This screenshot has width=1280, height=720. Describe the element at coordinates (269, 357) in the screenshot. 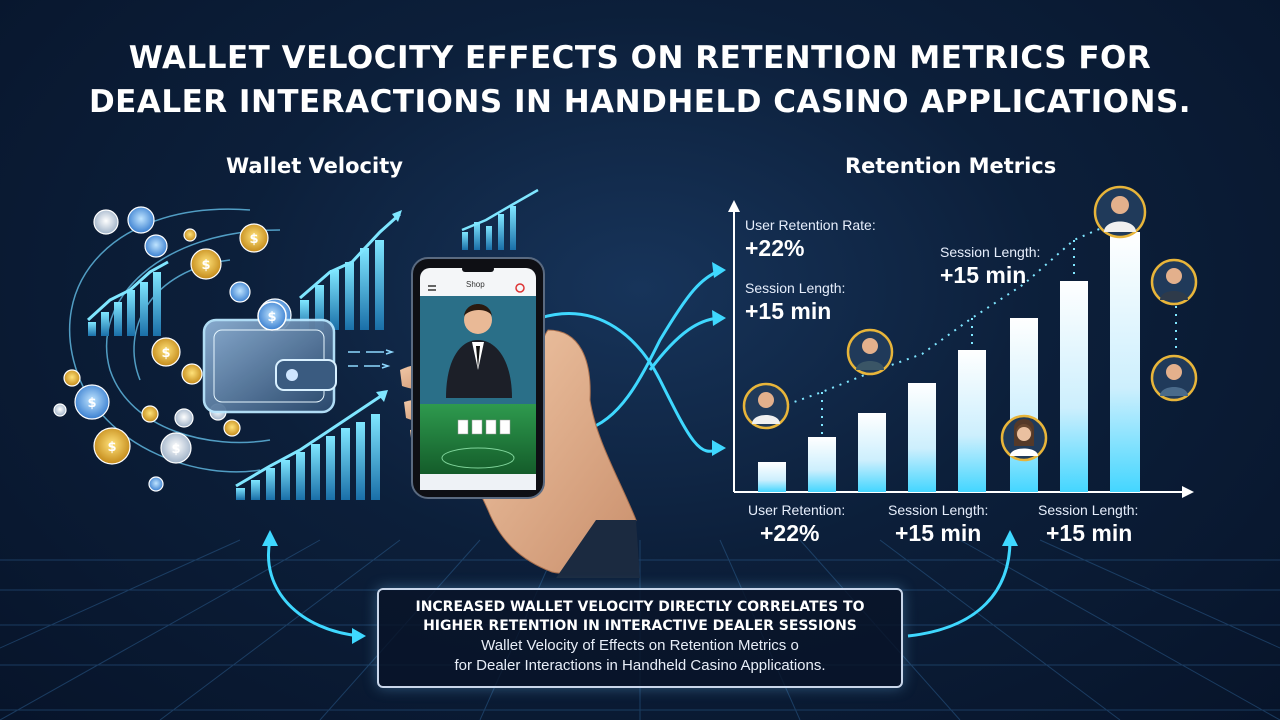

I see `wallet-icon: $` at that location.